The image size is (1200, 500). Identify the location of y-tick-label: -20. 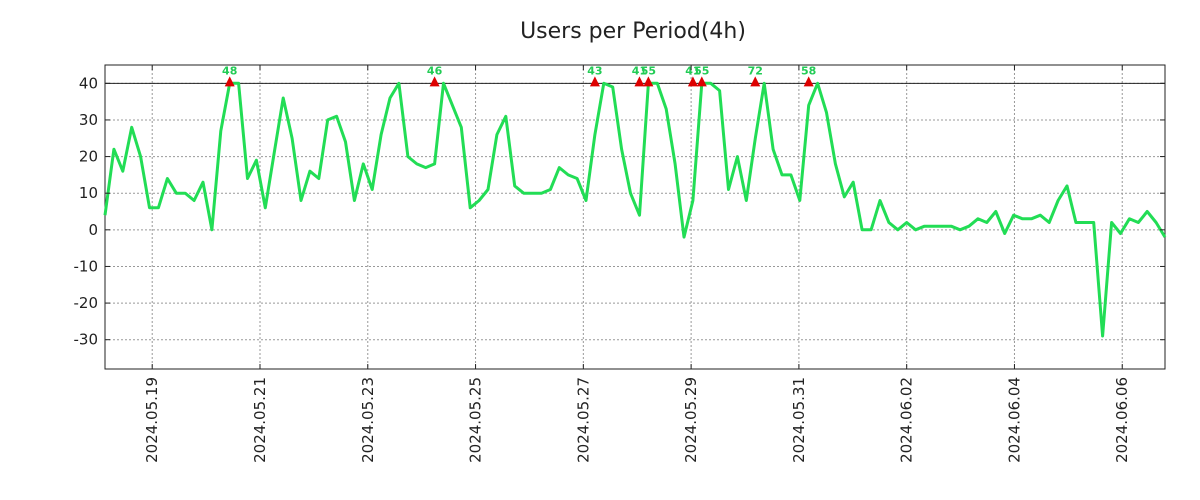
(86, 303).